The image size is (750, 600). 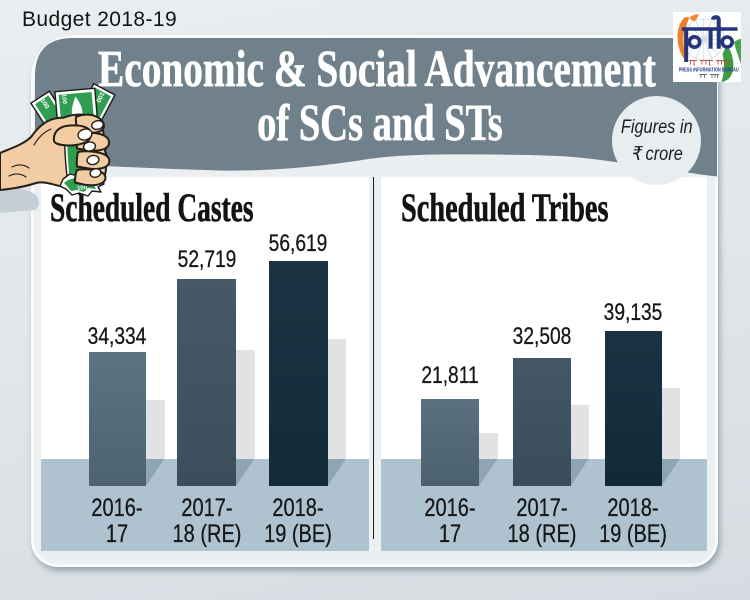 I want to click on svg-text: PRESS INFORMATION BUREAU, so click(x=708, y=71).